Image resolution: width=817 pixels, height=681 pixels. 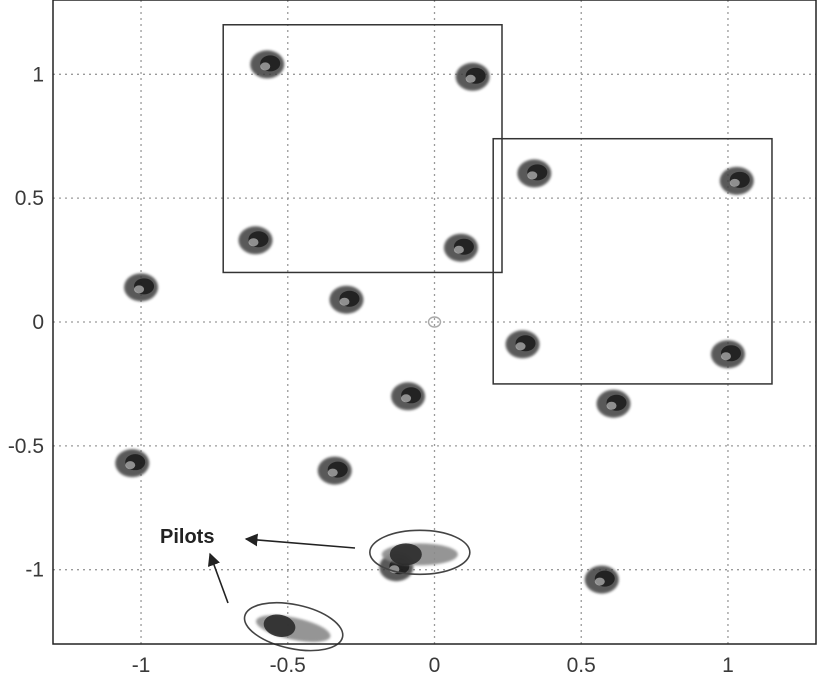 I want to click on pilot-markers, so click(x=357, y=590).